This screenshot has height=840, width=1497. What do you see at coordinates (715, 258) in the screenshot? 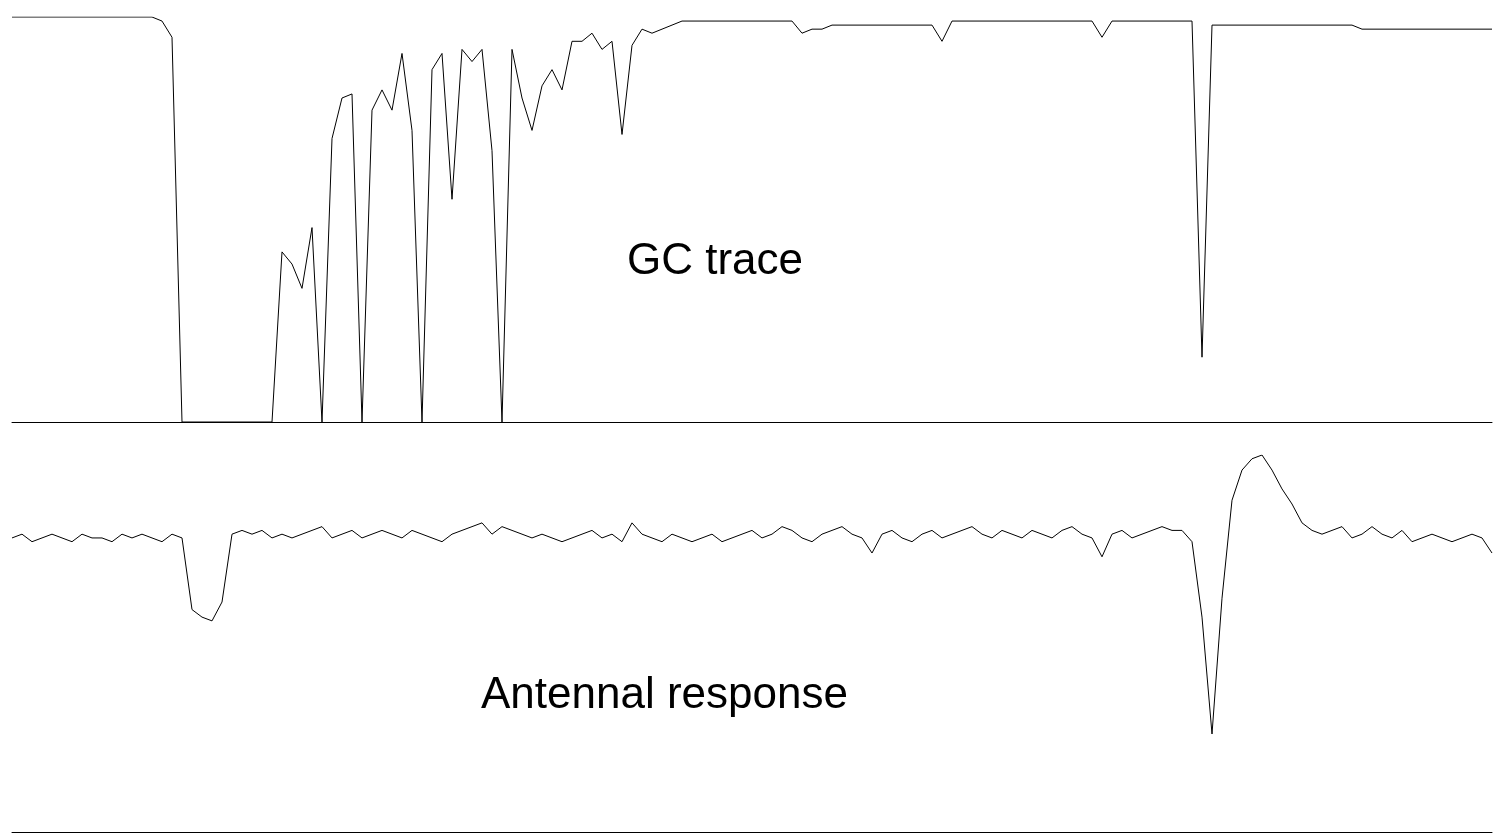
I see `annotation: GC trace` at bounding box center [715, 258].